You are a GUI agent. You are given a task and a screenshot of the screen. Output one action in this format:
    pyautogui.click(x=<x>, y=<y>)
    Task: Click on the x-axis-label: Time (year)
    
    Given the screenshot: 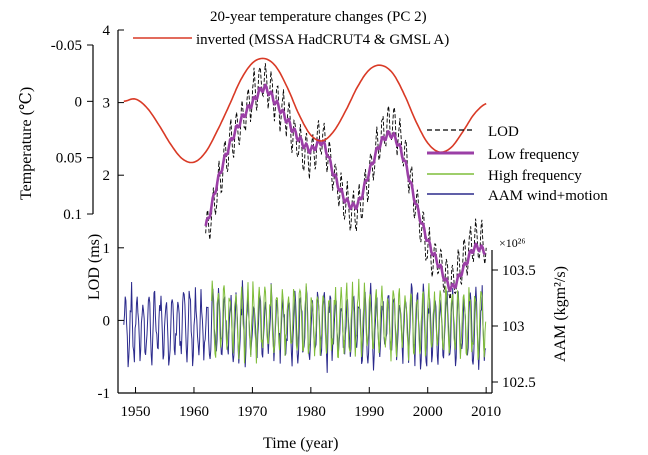 What is the action you would take?
    pyautogui.click(x=300, y=443)
    